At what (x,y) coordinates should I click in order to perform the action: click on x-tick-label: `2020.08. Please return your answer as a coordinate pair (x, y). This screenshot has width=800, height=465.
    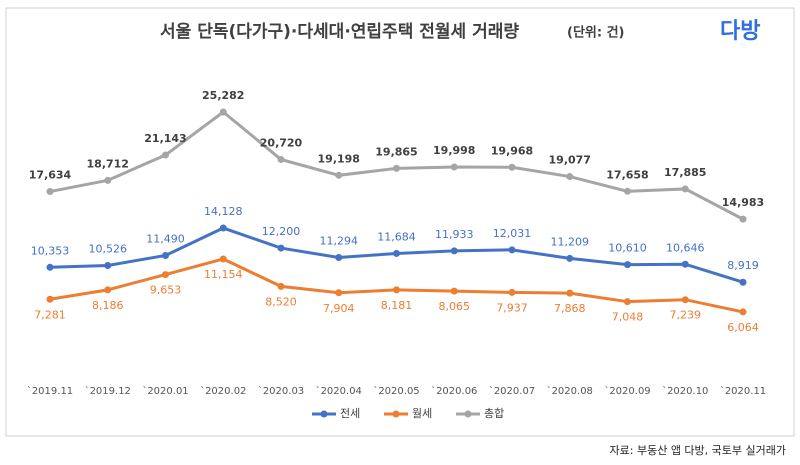
    Looking at the image, I should click on (570, 391).